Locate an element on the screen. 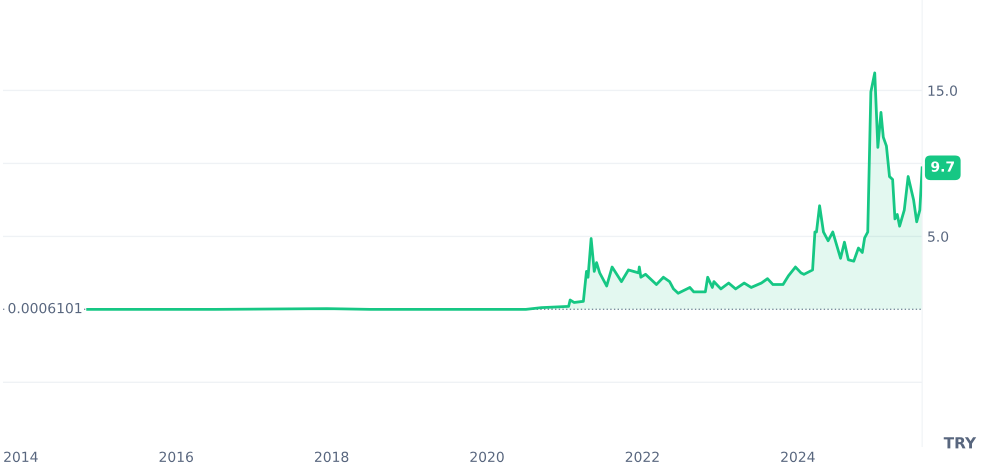  x-tick-label: 2016 is located at coordinates (177, 457).